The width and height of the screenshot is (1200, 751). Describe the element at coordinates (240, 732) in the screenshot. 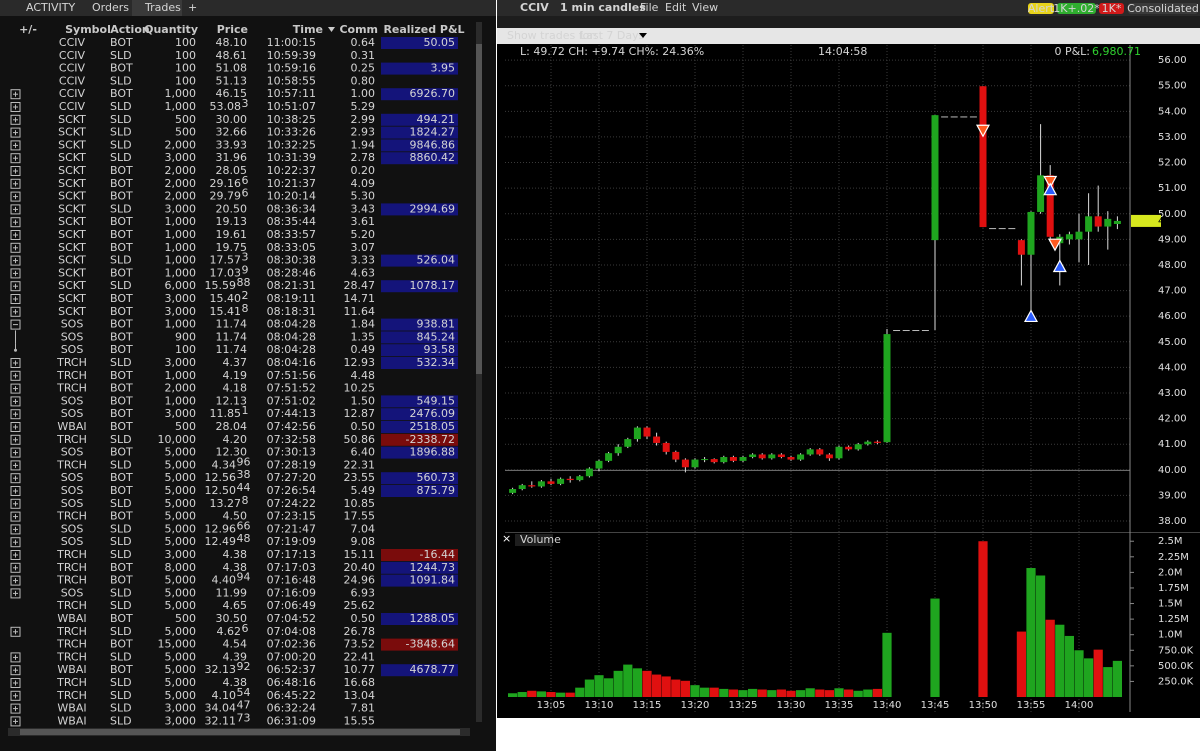

I see `h-scroll-thumb` at that location.